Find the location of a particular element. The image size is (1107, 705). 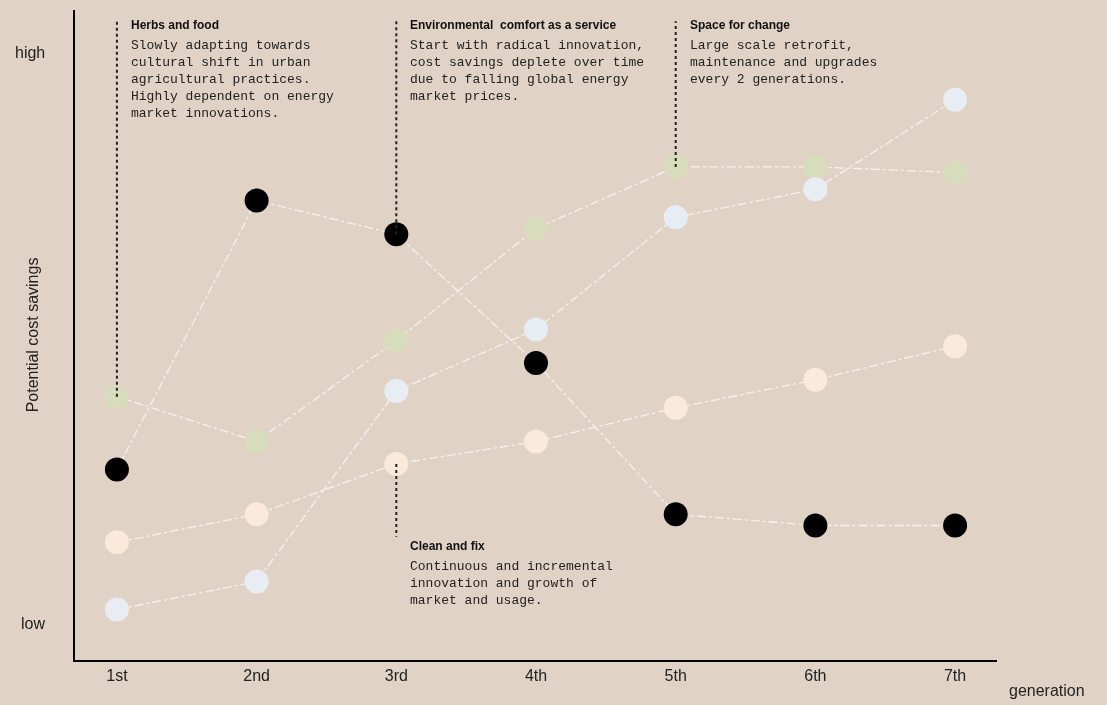

y-axis-title: Potential cost savings is located at coordinates (33, 335).